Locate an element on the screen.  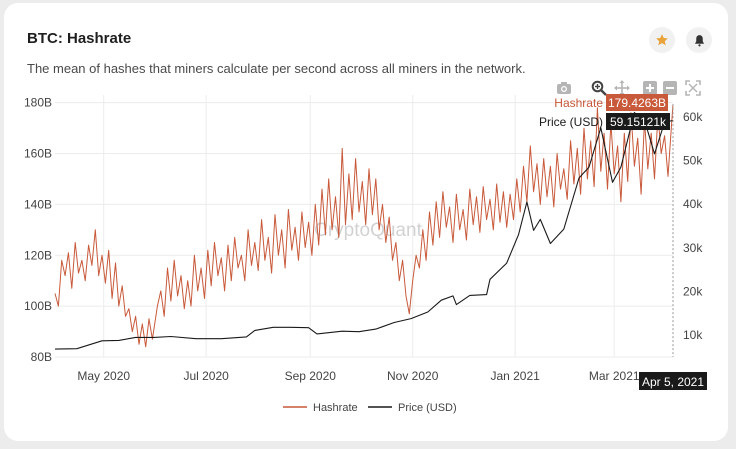
hover-price-box is located at coordinates (638, 121).